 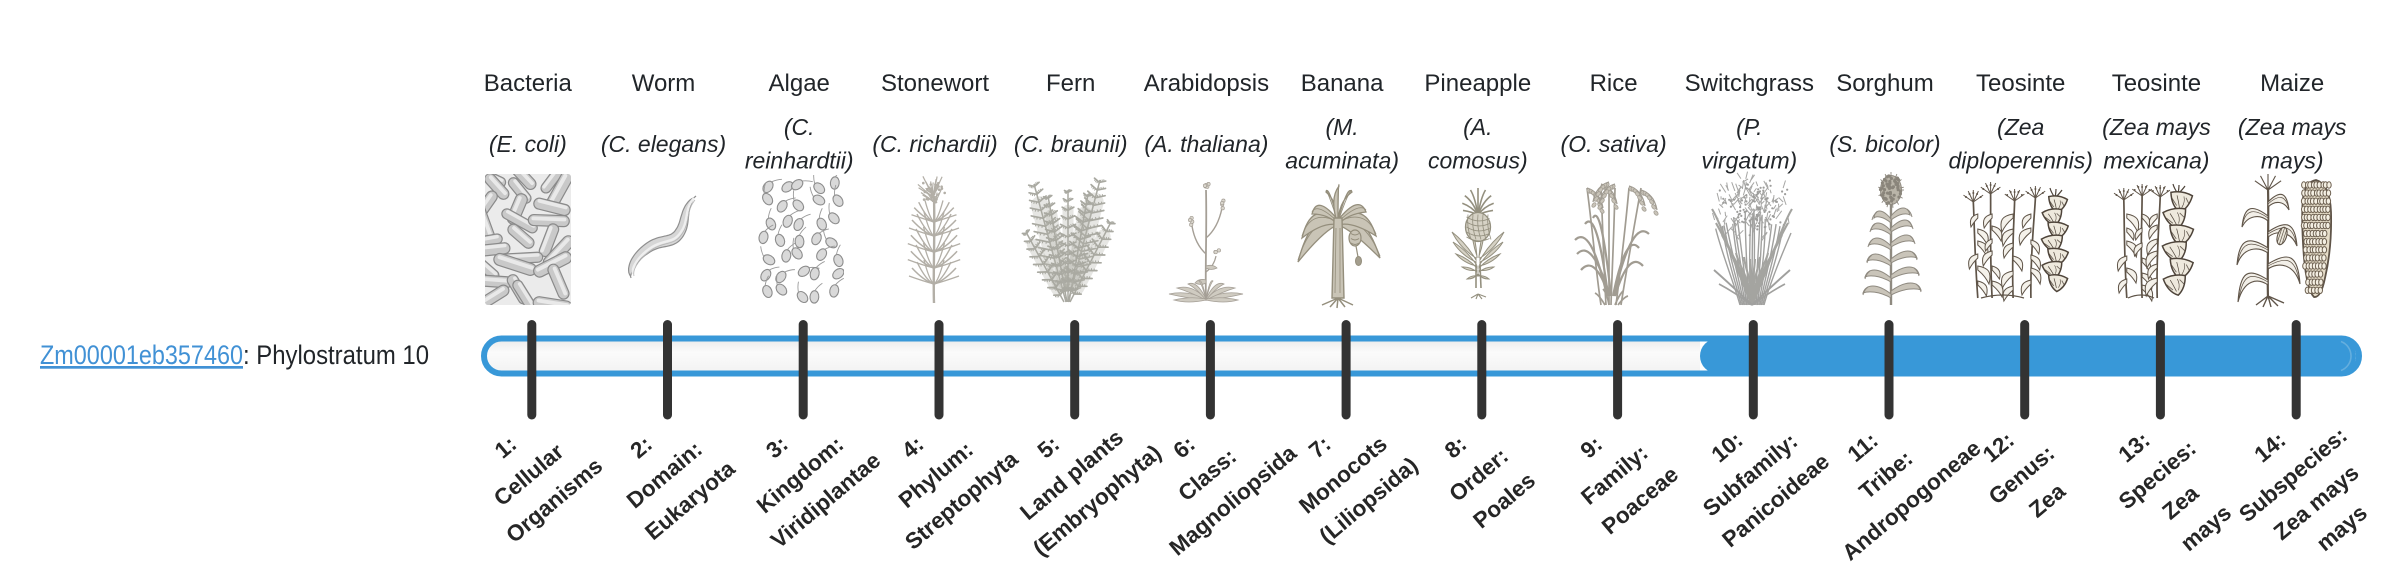 I want to click on svg-text: (E. coli), so click(x=528, y=144).